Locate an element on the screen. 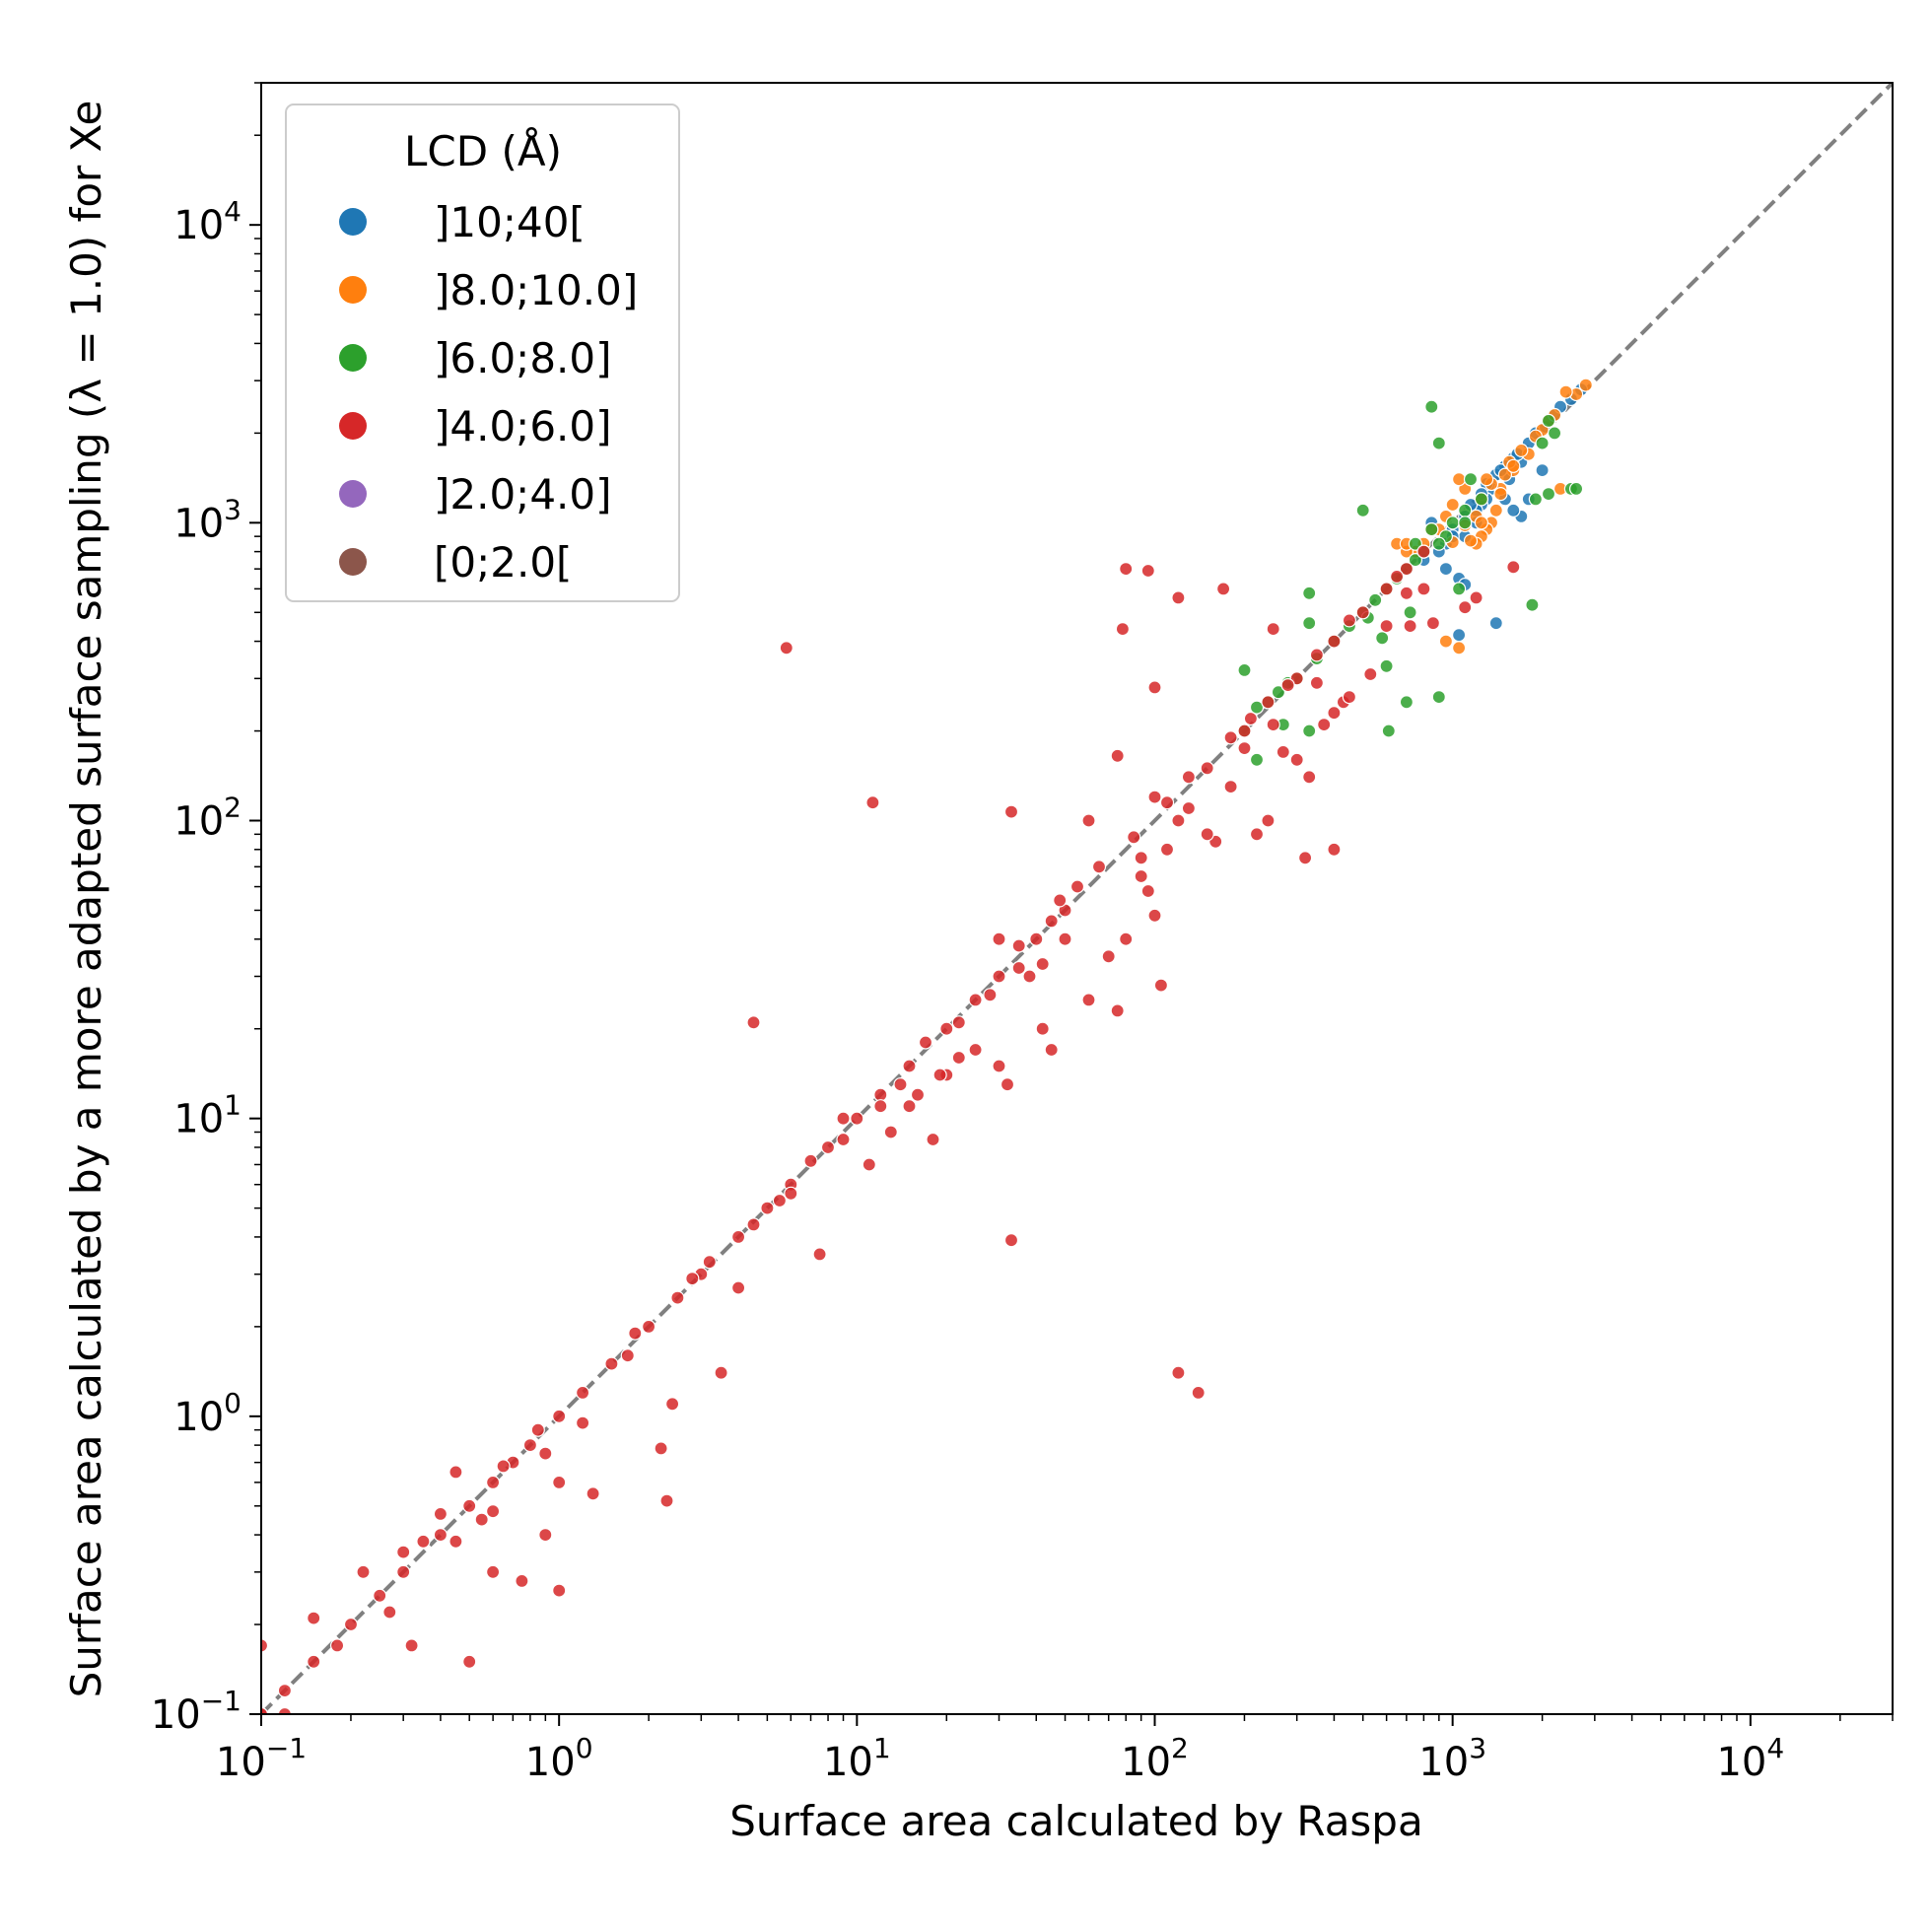 This screenshot has width=1932, height=1932. y-tick-label: 10⁴ is located at coordinates (207, 222).